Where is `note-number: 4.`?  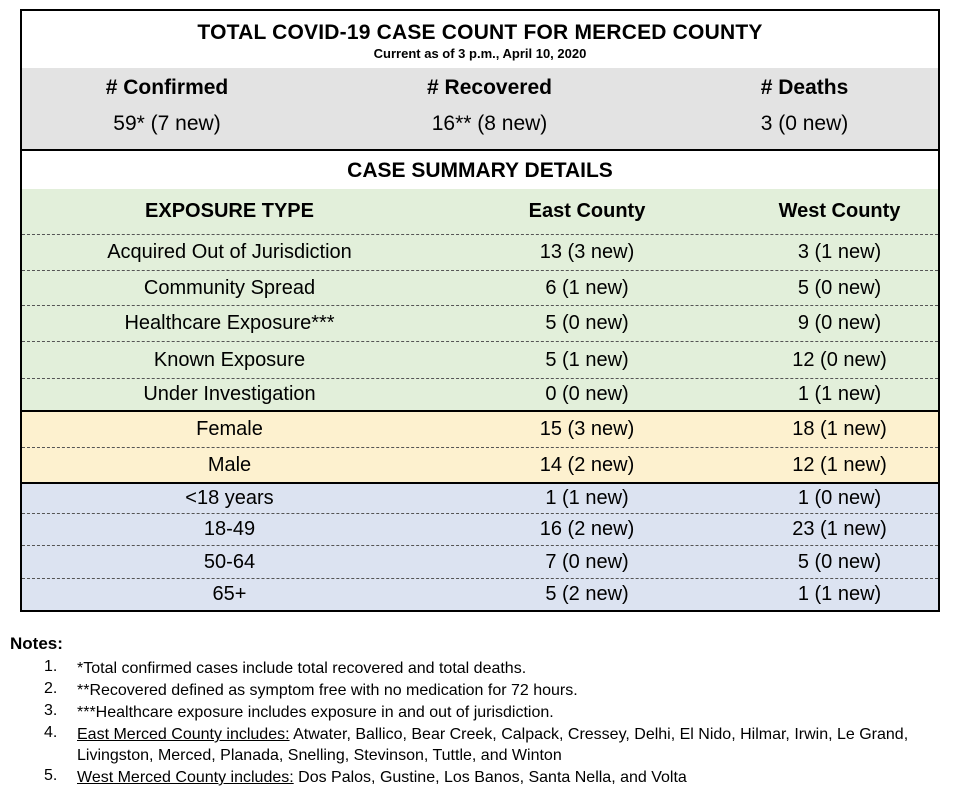
note-number: 4. is located at coordinates (51, 732).